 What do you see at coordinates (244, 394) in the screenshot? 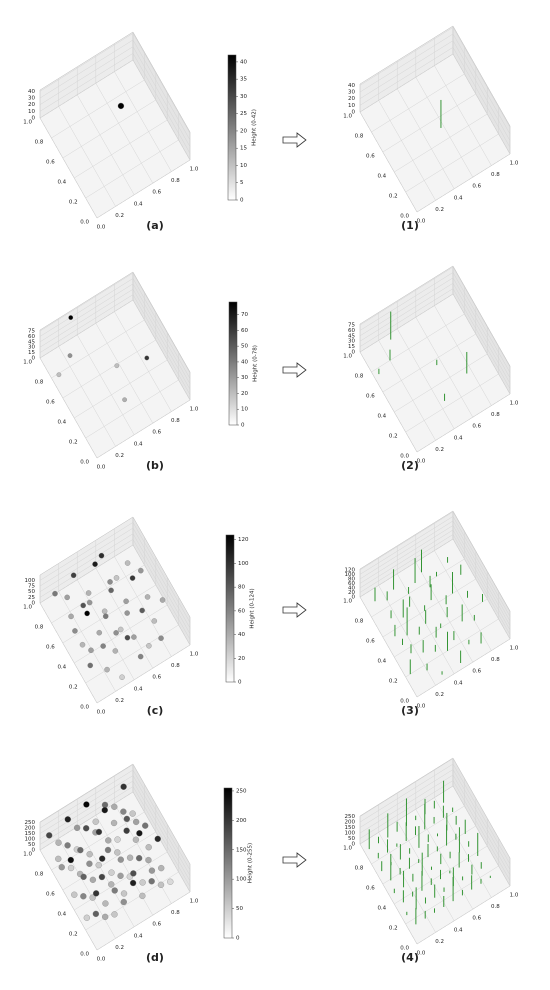
I see `colorbar-tick-label: 20` at bounding box center [244, 394].